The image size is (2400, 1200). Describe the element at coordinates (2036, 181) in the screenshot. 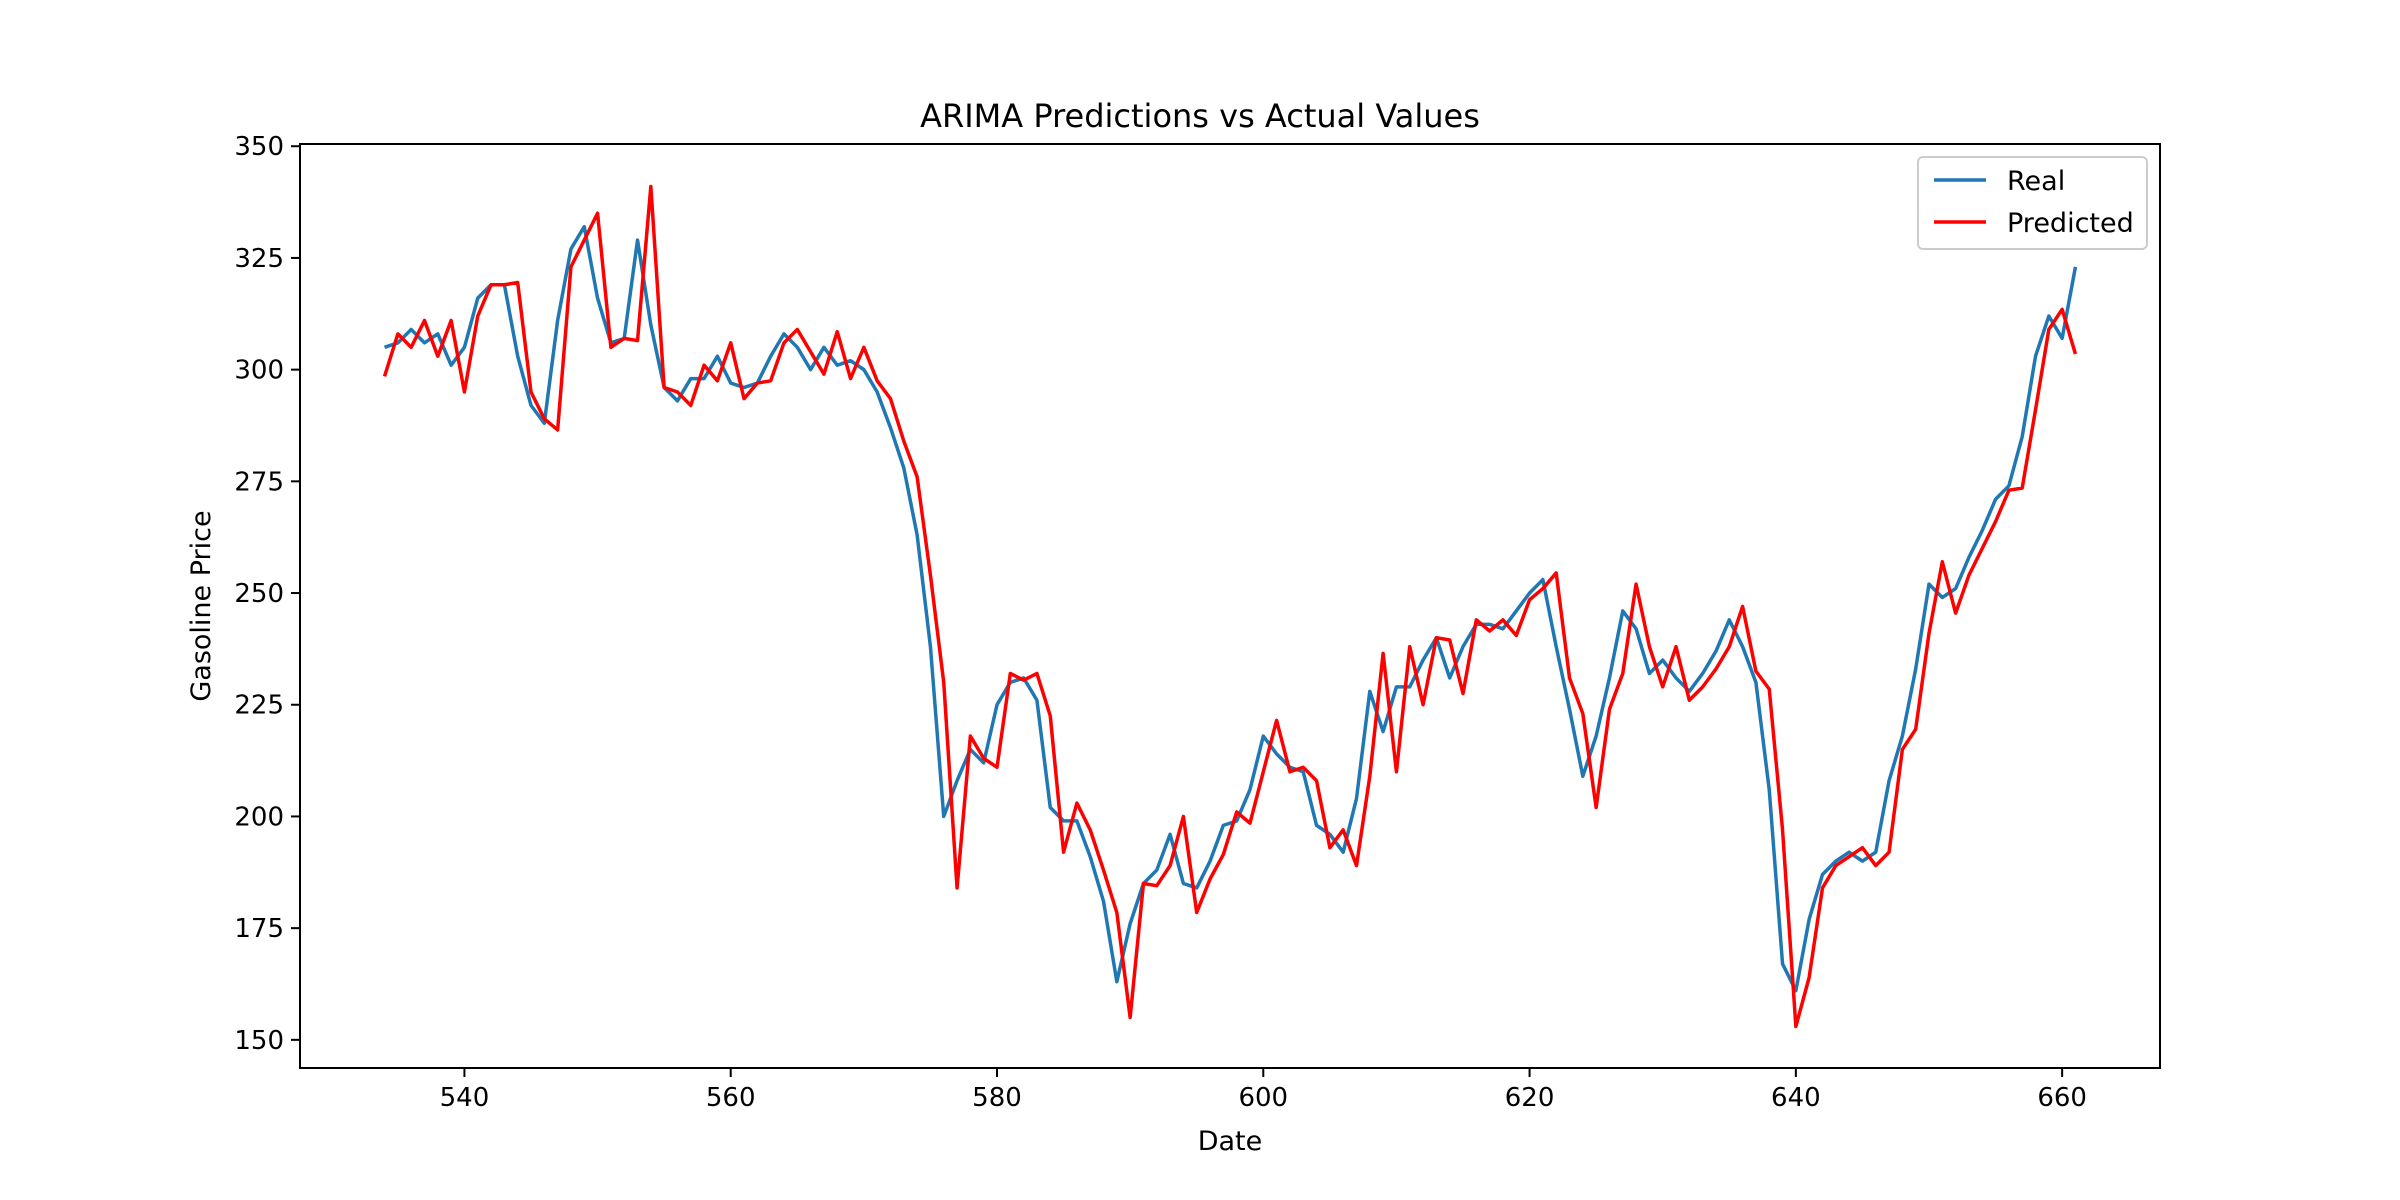

I see `legend-real-label: Real` at that location.